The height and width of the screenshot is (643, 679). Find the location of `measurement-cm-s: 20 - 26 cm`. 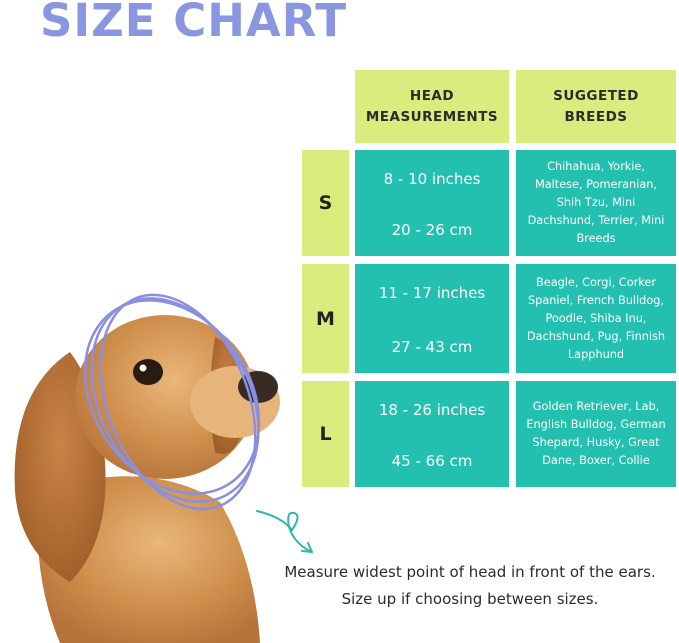

measurement-cm-s: 20 - 26 cm is located at coordinates (432, 230).